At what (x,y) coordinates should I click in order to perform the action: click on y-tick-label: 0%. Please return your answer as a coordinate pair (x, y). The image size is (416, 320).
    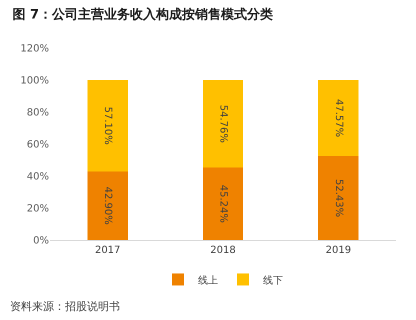
    Looking at the image, I should click on (41, 241).